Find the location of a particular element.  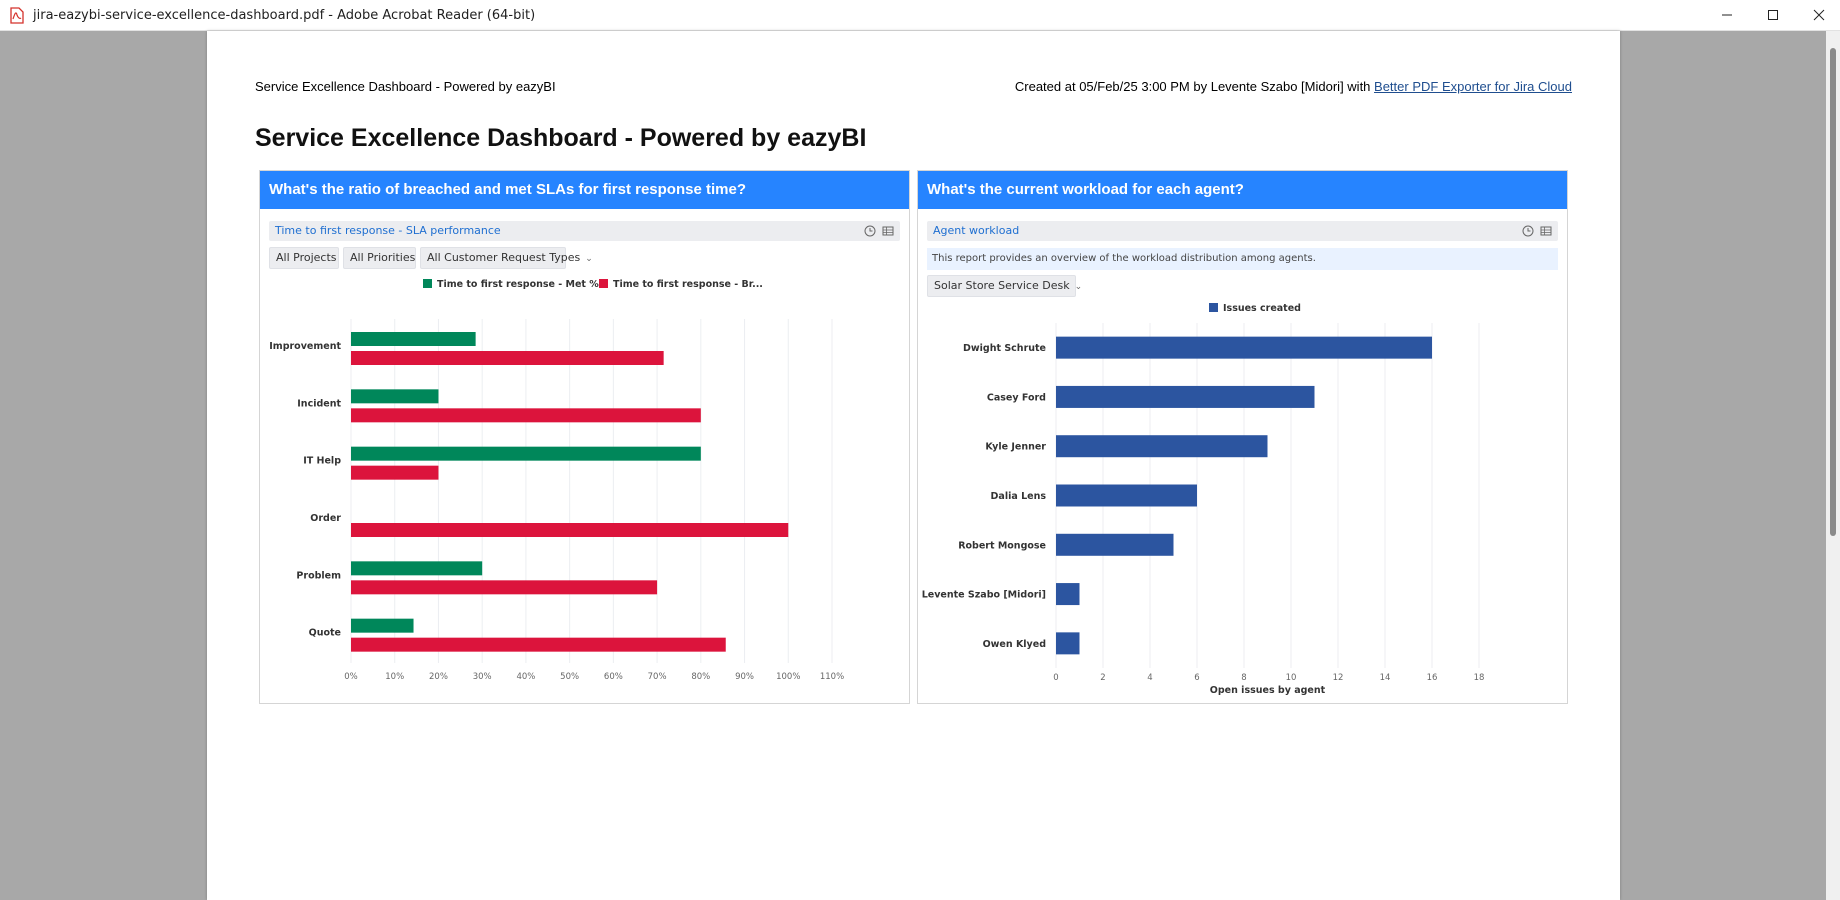

exporter-link: Better PDF Exporter for Jira Cloud is located at coordinates (1473, 86).